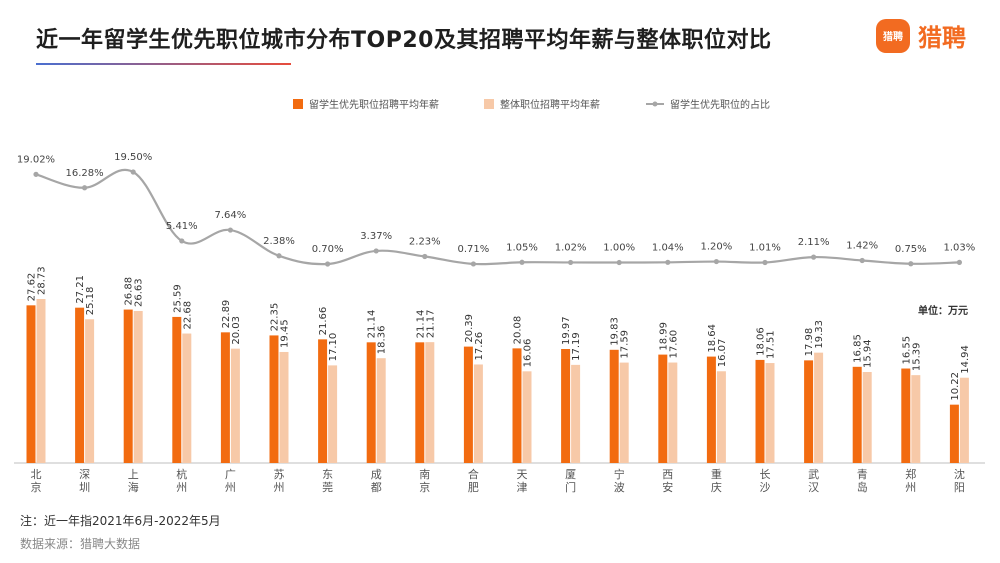  What do you see at coordinates (673, 344) in the screenshot?
I see `bar-value-overall: 17.60` at bounding box center [673, 344].